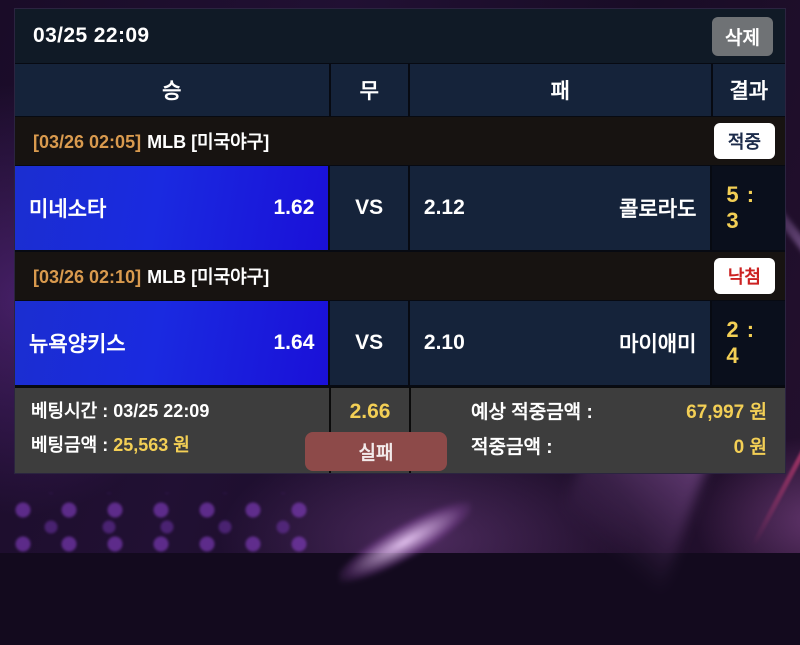  Describe the element at coordinates (742, 36) in the screenshot. I see `delete-button: 삭제` at that location.